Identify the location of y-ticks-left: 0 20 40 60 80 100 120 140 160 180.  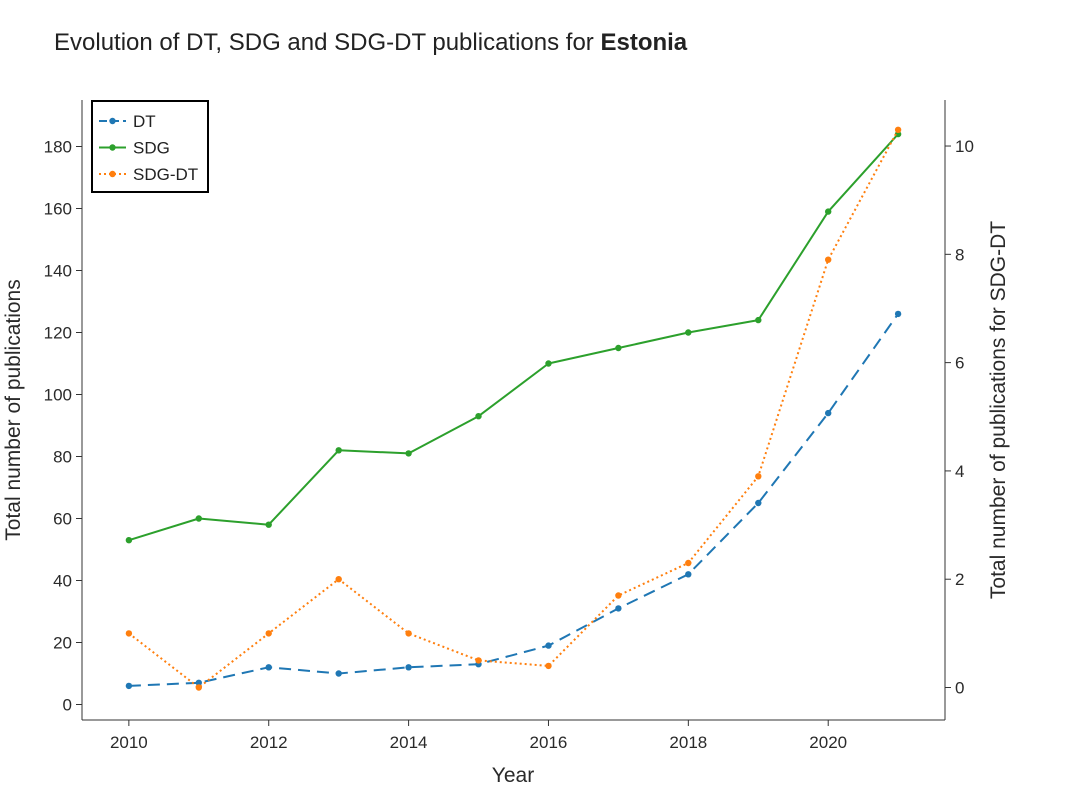
(63, 426).